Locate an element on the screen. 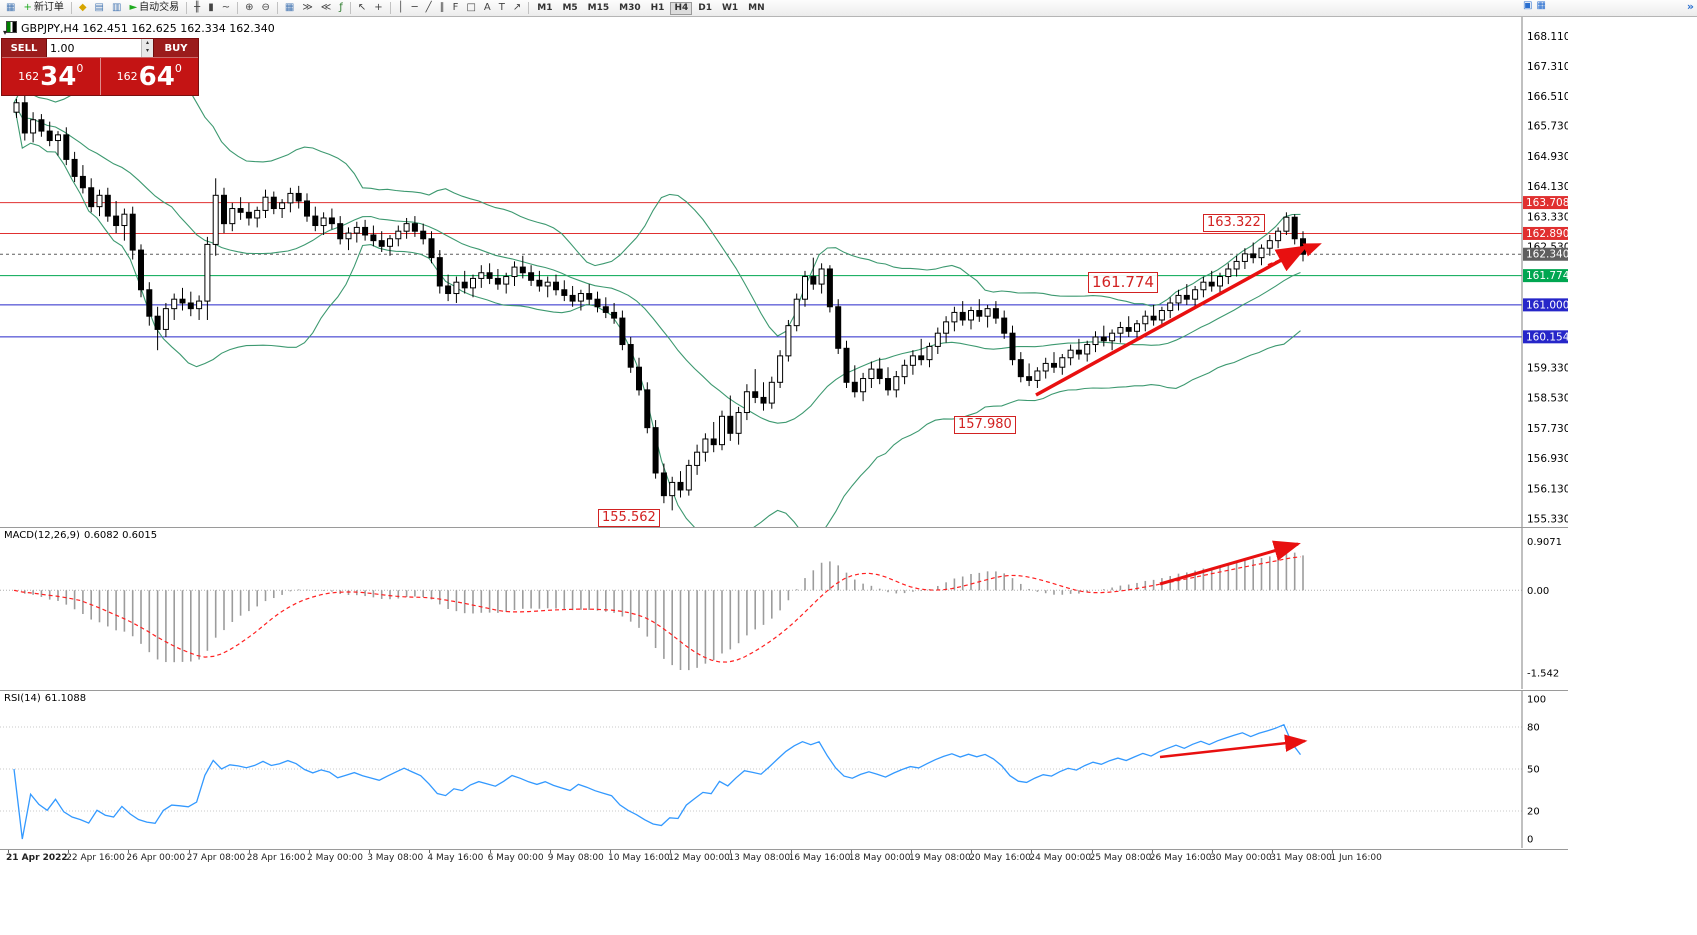 This screenshot has width=1697, height=935. line-chart-type-button: ~ is located at coordinates (226, 8).